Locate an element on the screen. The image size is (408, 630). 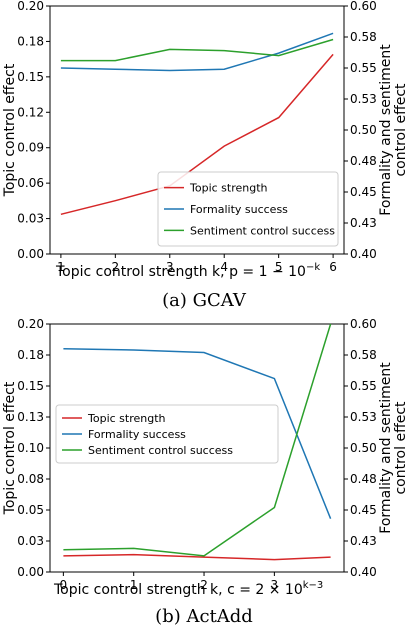
y-ticks-right-a: 0.40 0.43 0.45 0.48 0.50 0.53 0.55 0.58 0.60 is located at coordinates (360, 130).